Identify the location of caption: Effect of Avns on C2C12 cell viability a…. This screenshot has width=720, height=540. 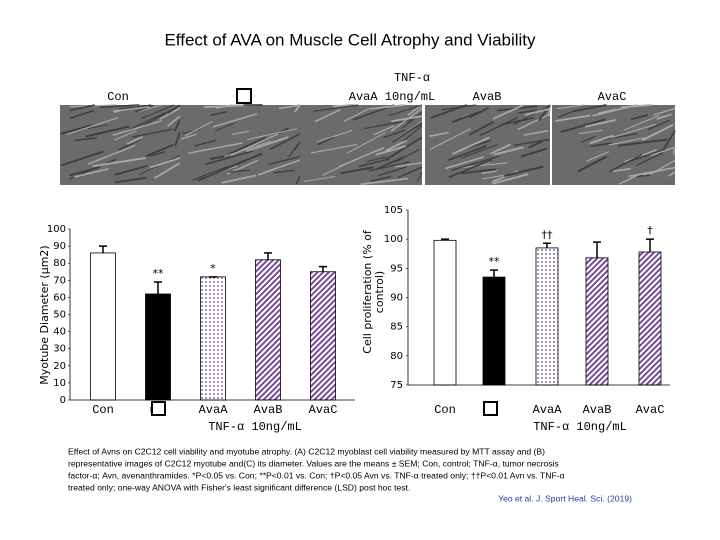
(316, 469).